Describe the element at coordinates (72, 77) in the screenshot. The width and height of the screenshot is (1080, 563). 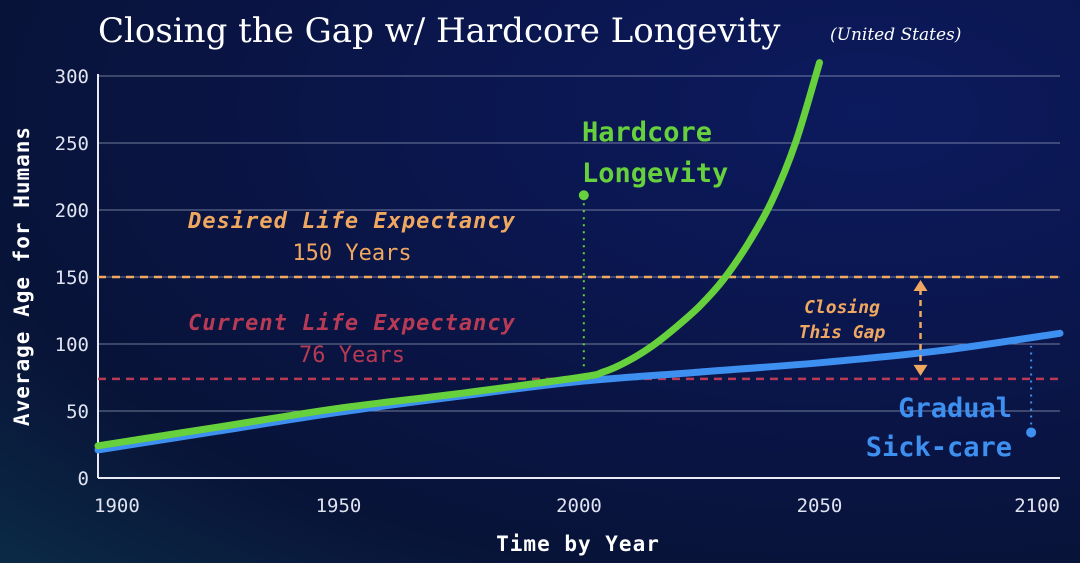
I see `y-tick-label: 300` at that location.